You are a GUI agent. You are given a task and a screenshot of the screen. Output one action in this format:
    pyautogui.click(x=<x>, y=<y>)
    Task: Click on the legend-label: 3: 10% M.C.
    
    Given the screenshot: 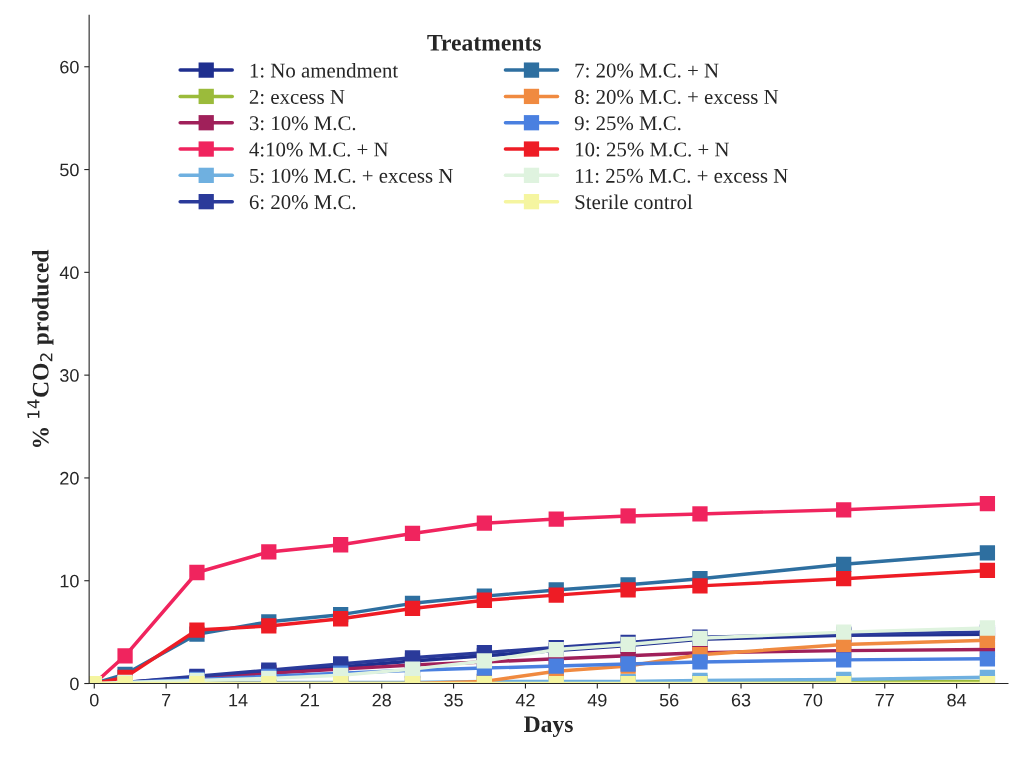 What is the action you would take?
    pyautogui.click(x=302, y=123)
    